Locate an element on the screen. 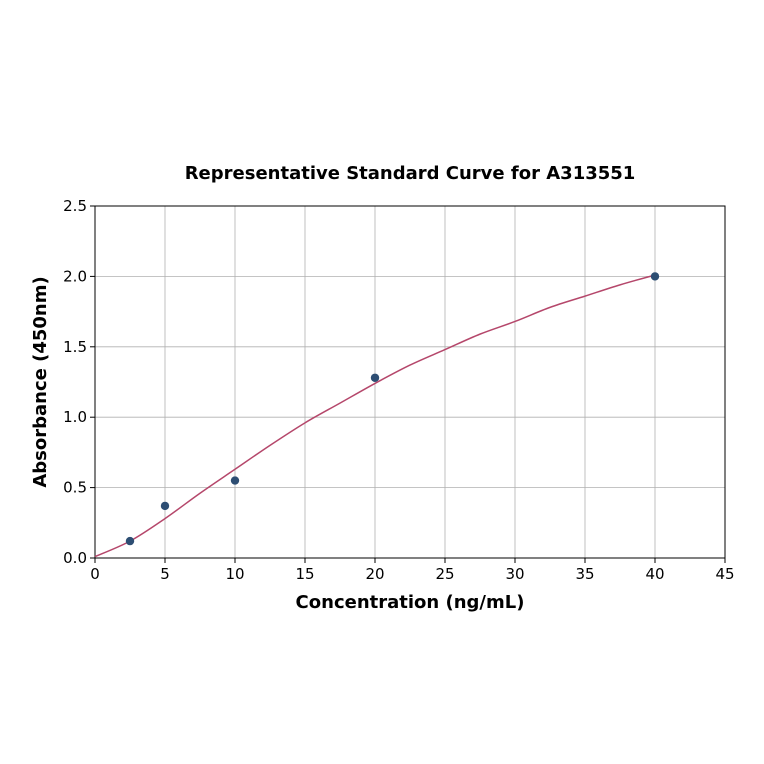  x-tick-label: 40 is located at coordinates (654, 574).